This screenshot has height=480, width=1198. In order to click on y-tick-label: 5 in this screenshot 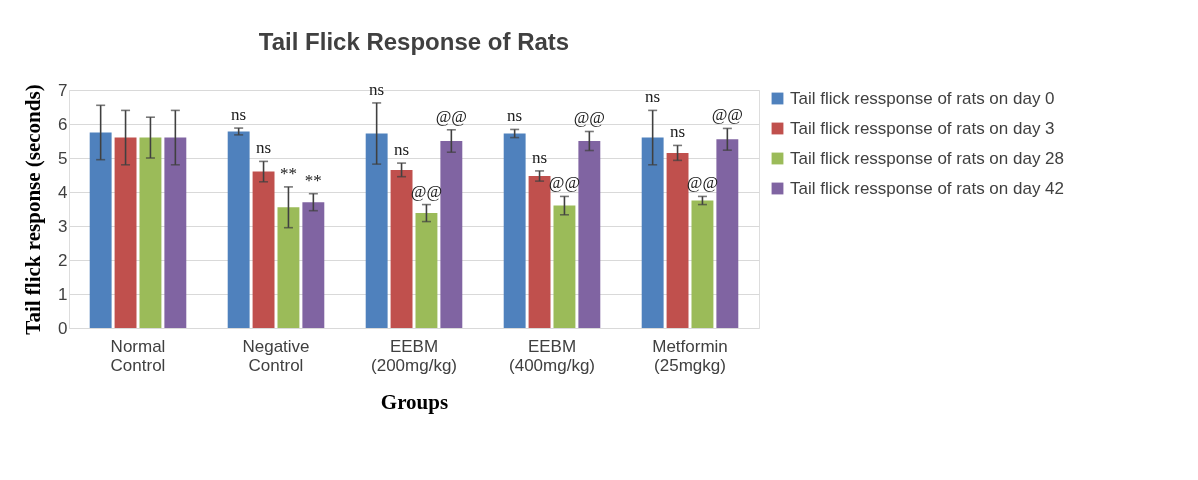, I will do `click(63, 158)`.